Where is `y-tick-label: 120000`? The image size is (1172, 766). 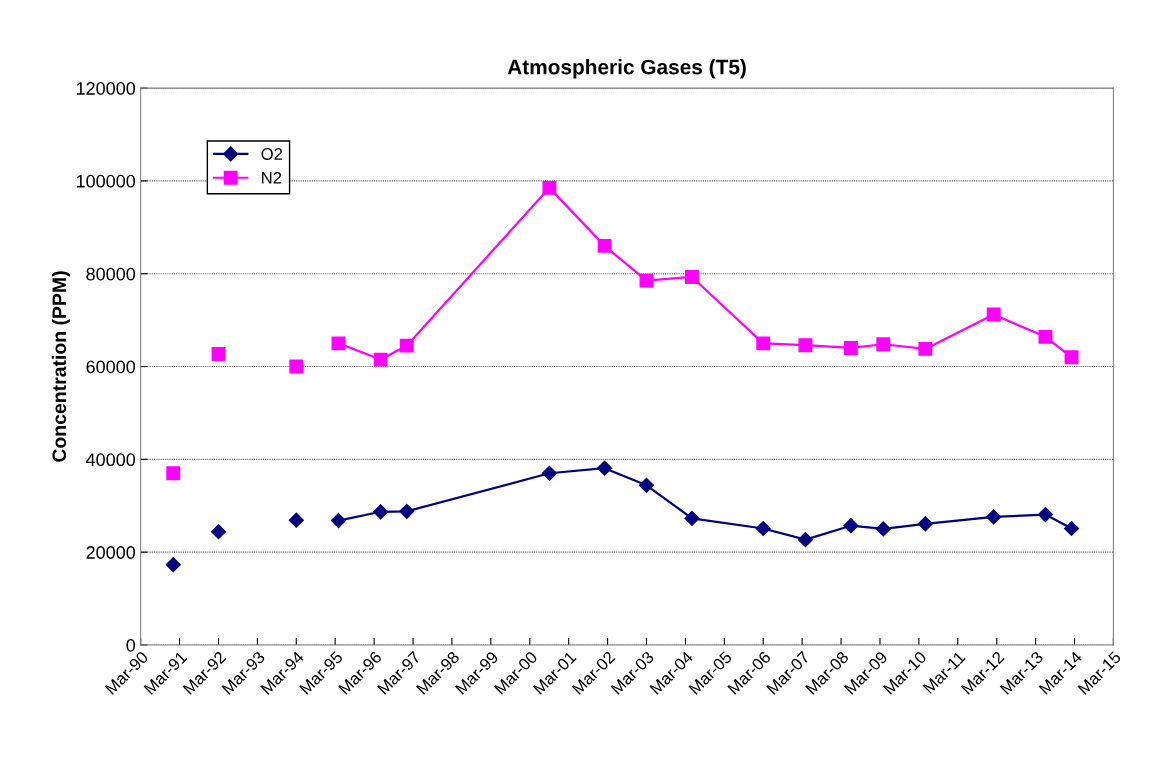 y-tick-label: 120000 is located at coordinates (106, 88).